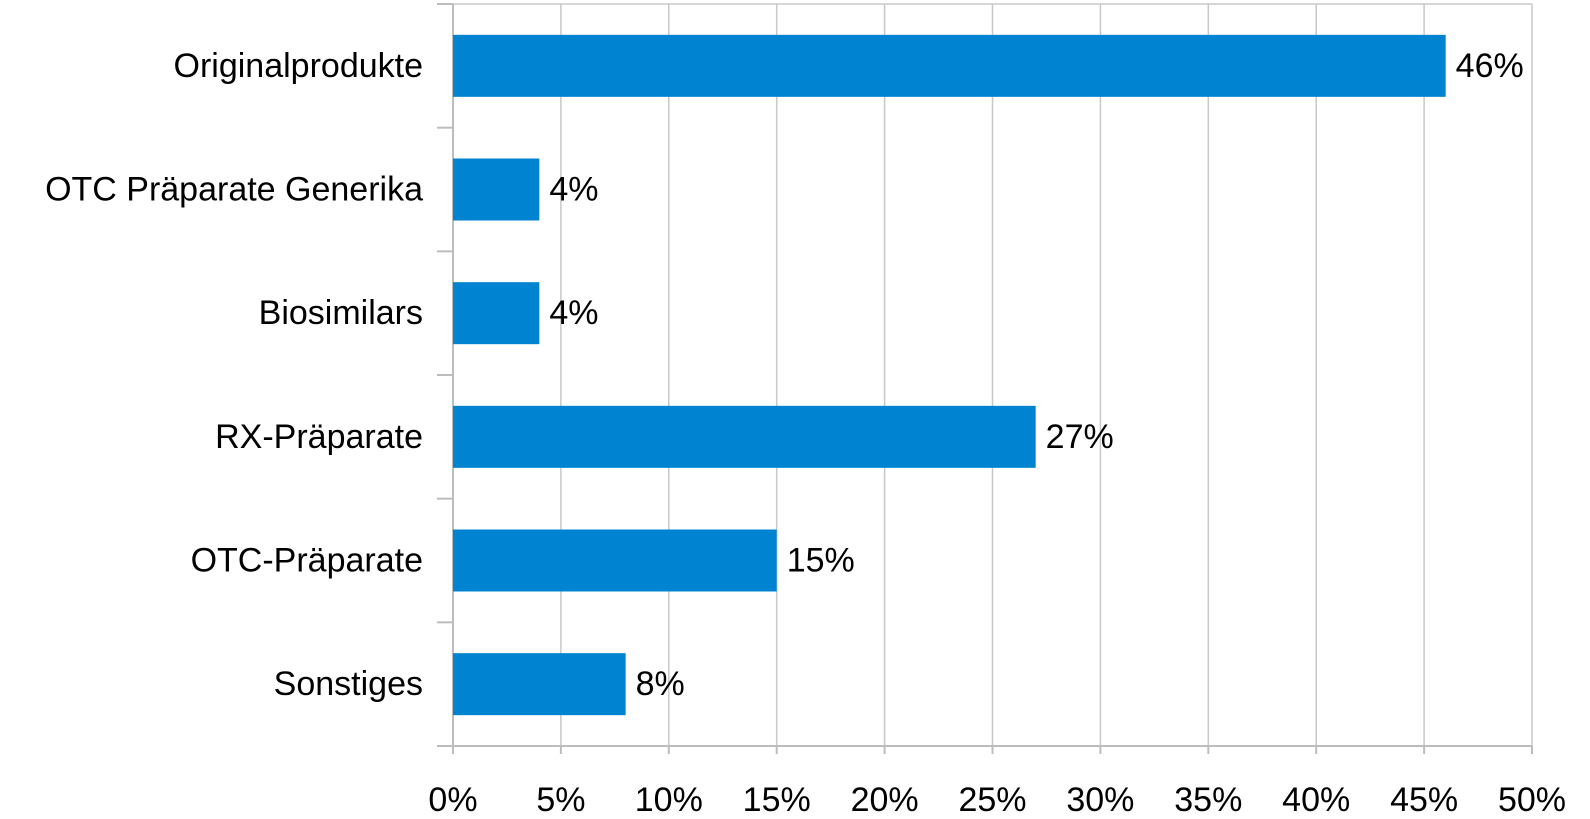 This screenshot has height=819, width=1590. I want to click on category-label-5: Sonstiges, so click(348, 684).